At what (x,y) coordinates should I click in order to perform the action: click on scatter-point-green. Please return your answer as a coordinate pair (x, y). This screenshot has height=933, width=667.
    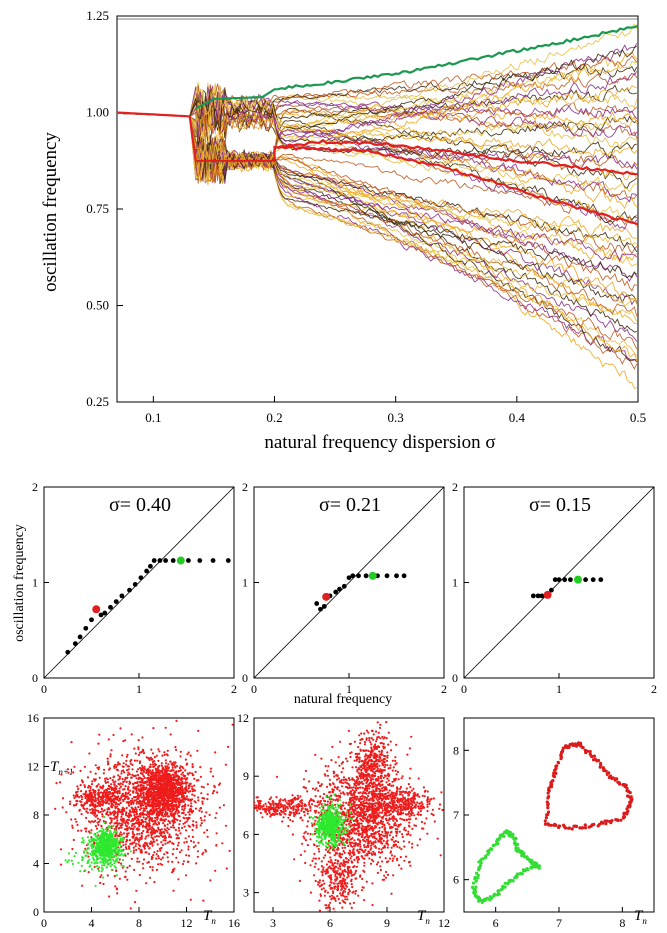
    Looking at the image, I should click on (372, 575).